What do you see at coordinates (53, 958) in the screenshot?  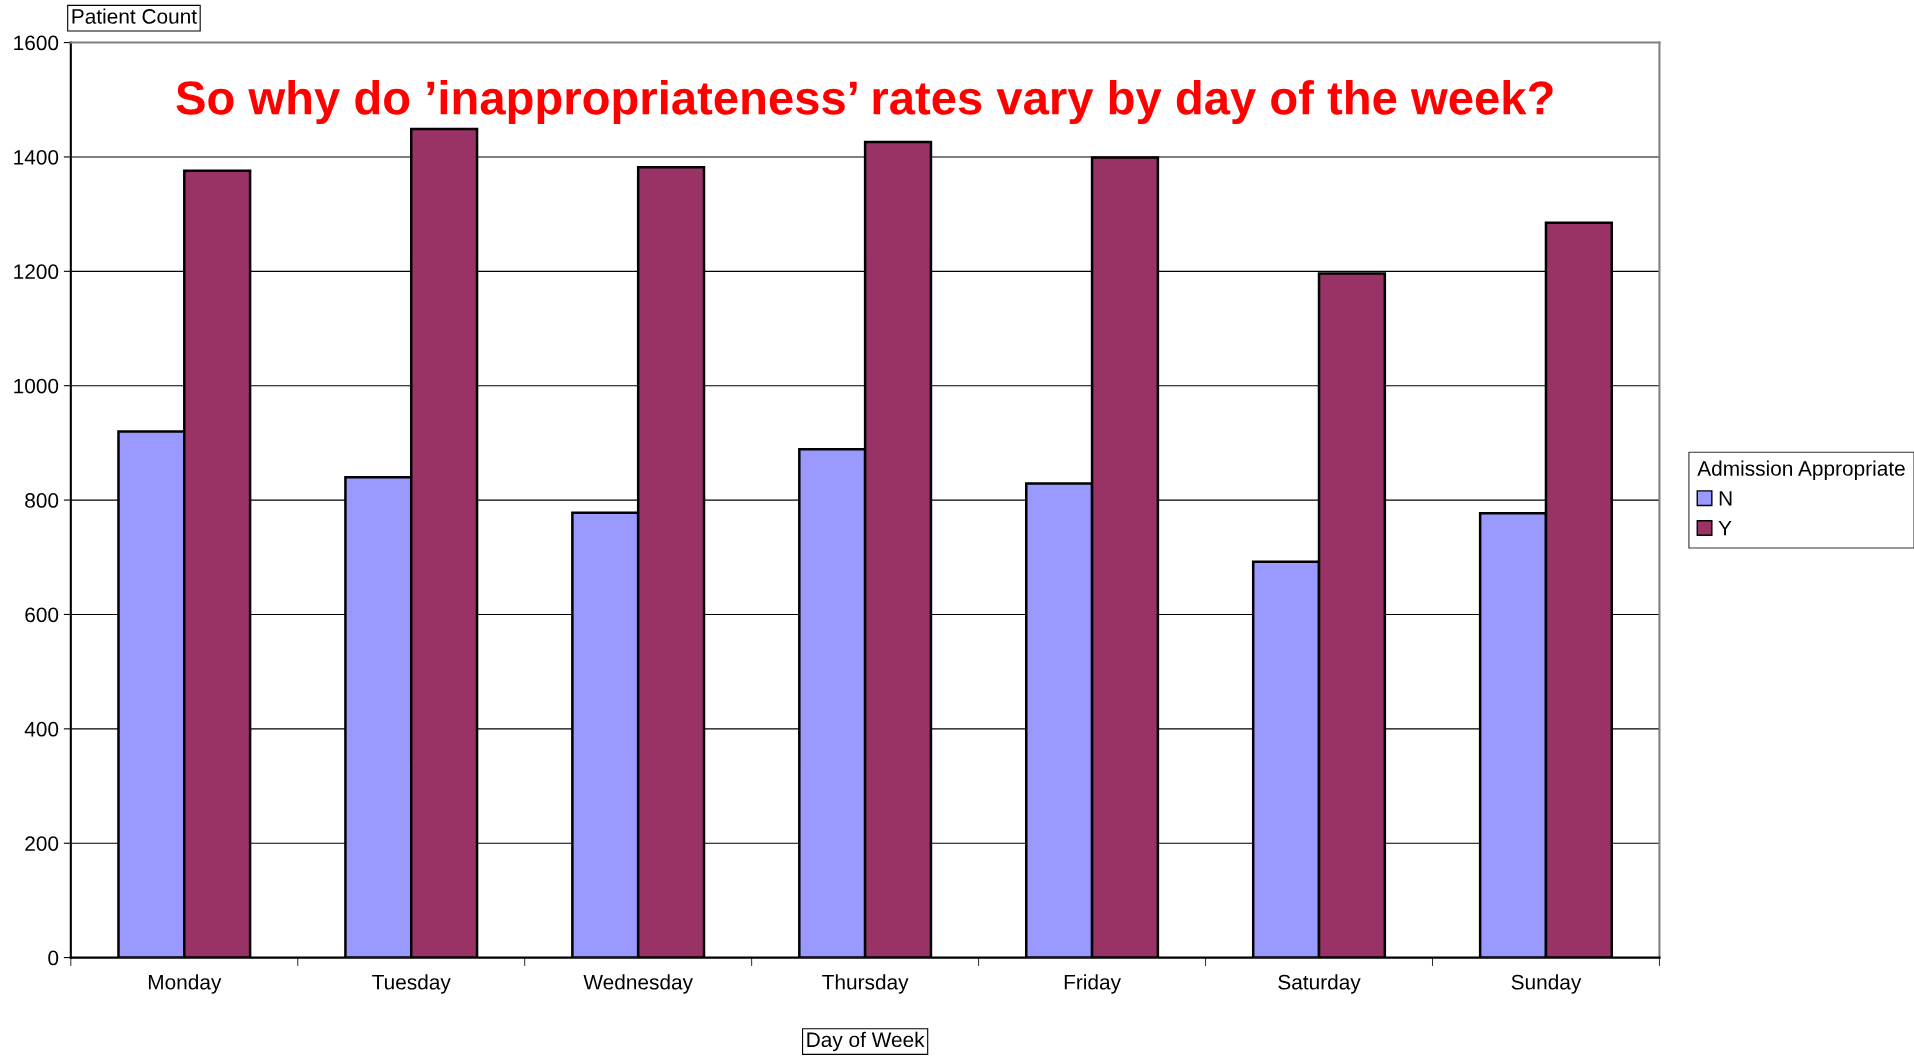 I see `y-tick-label: 0` at bounding box center [53, 958].